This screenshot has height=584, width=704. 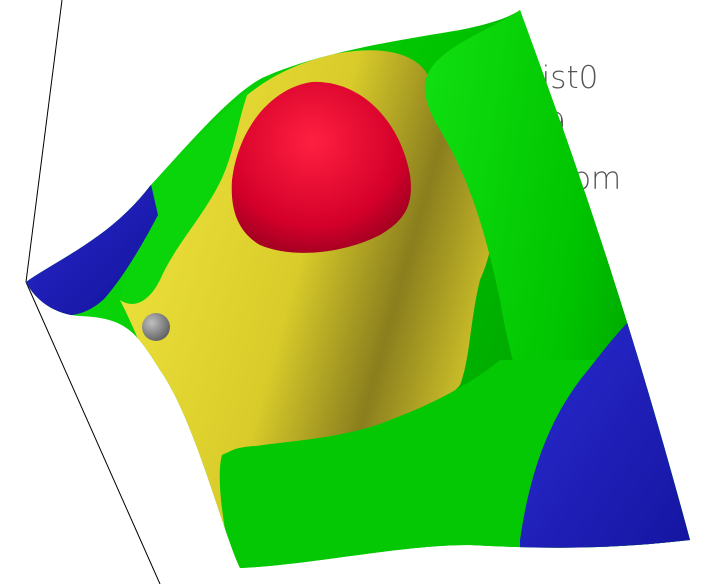 I want to click on contour-peak-red, so click(x=321, y=167).